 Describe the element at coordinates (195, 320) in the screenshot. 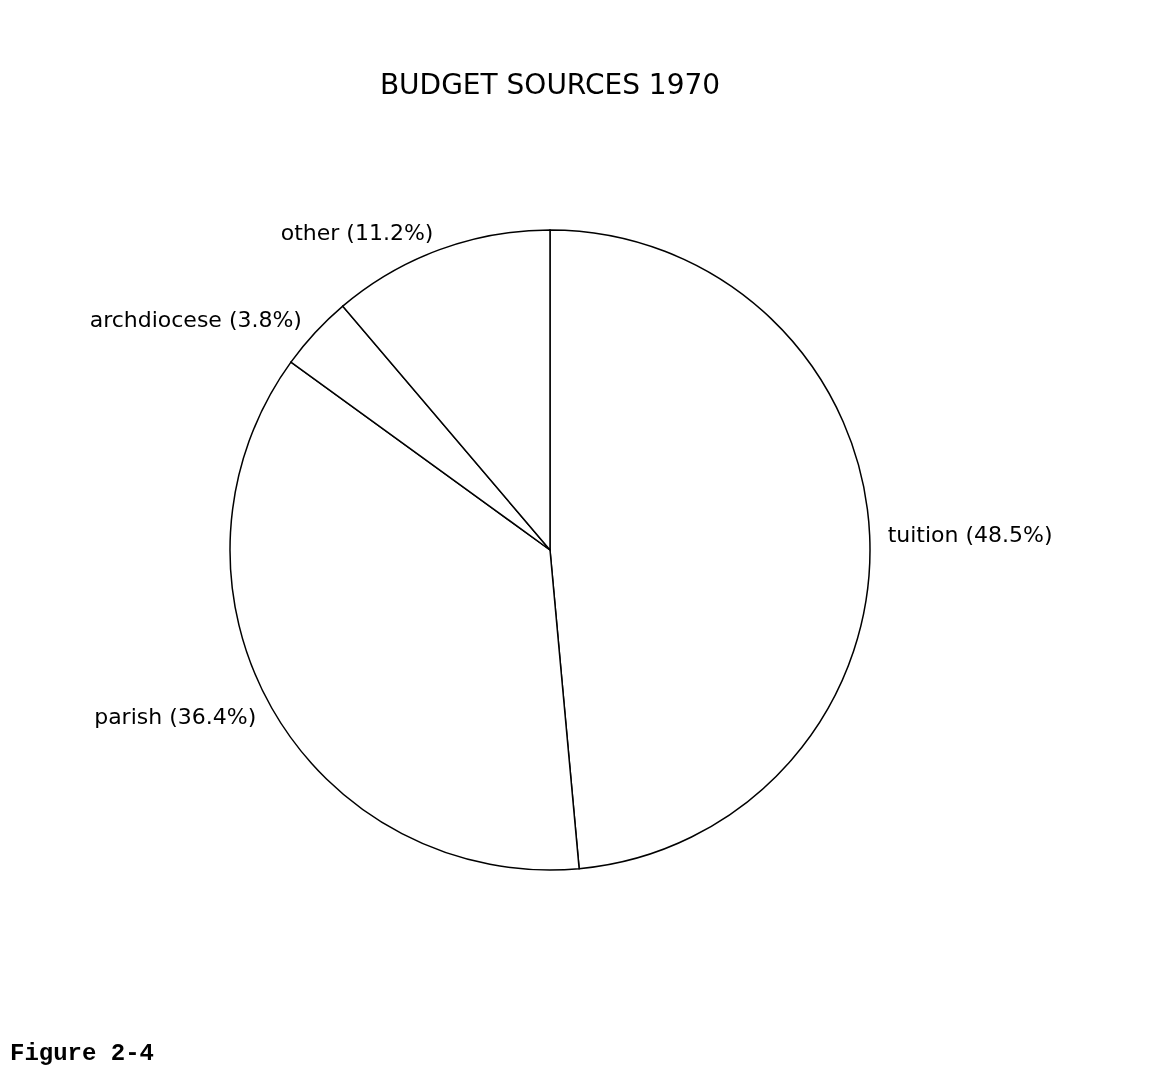

I see `slice-label: archdiocese (3.8%)` at that location.